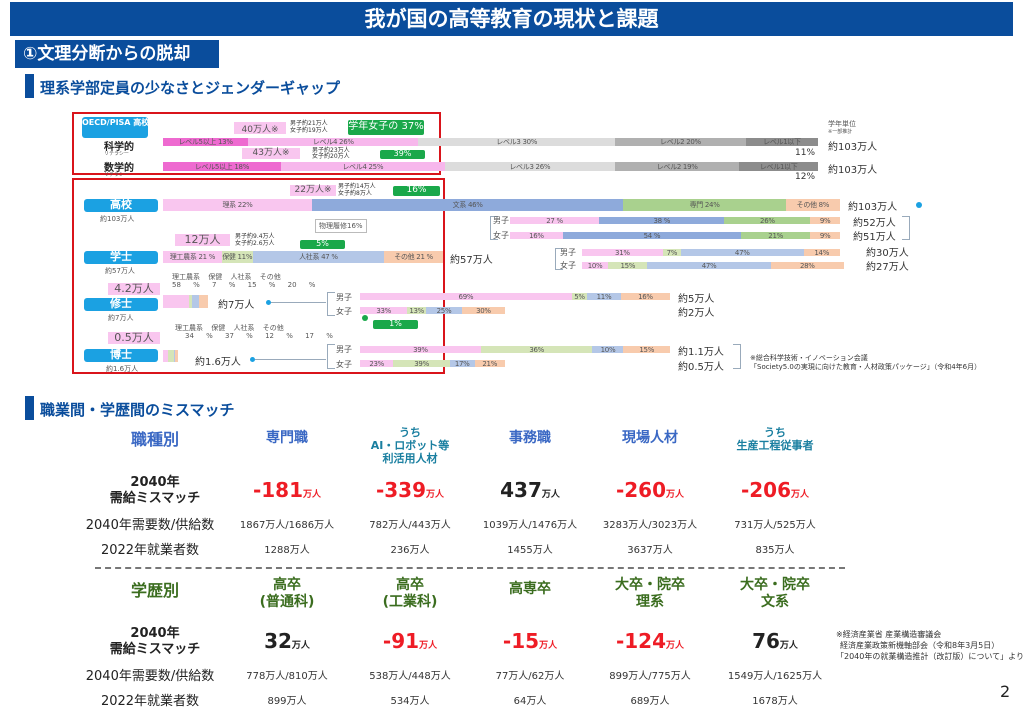 This screenshot has width=1024, height=709. I want to click on bachelor-female-total: 約27万人, so click(887, 267).